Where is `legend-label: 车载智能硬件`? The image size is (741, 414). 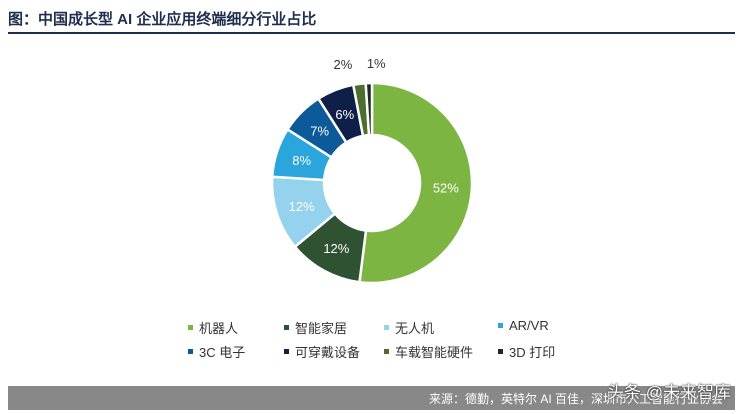 legend-label: 车载智能硬件 is located at coordinates (434, 352).